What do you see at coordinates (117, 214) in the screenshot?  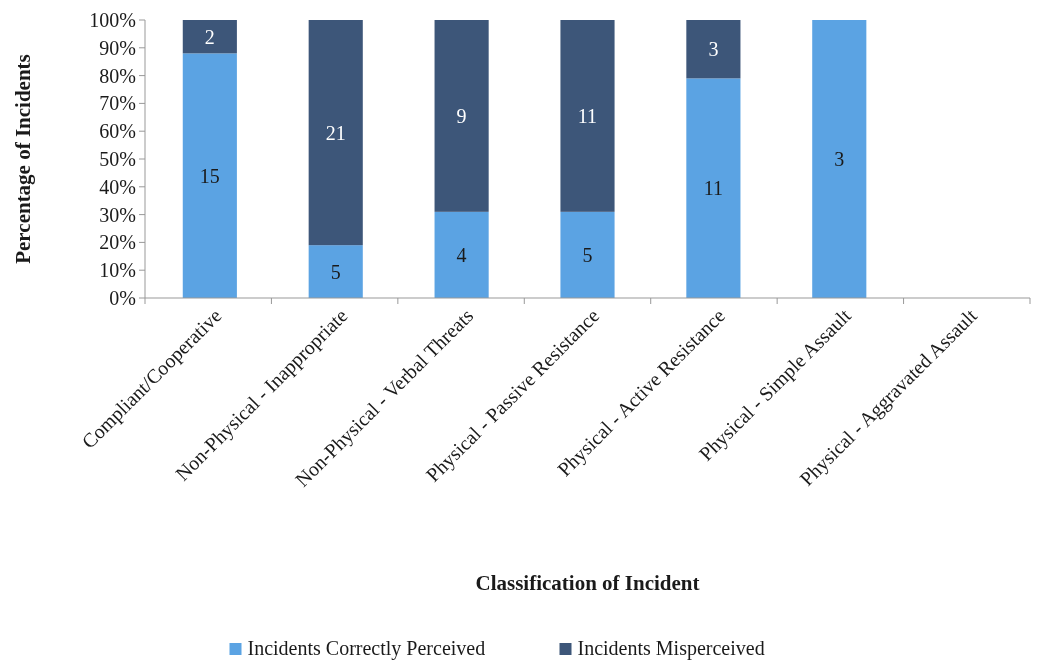 I see `y-tick-label: 30%` at bounding box center [117, 214].